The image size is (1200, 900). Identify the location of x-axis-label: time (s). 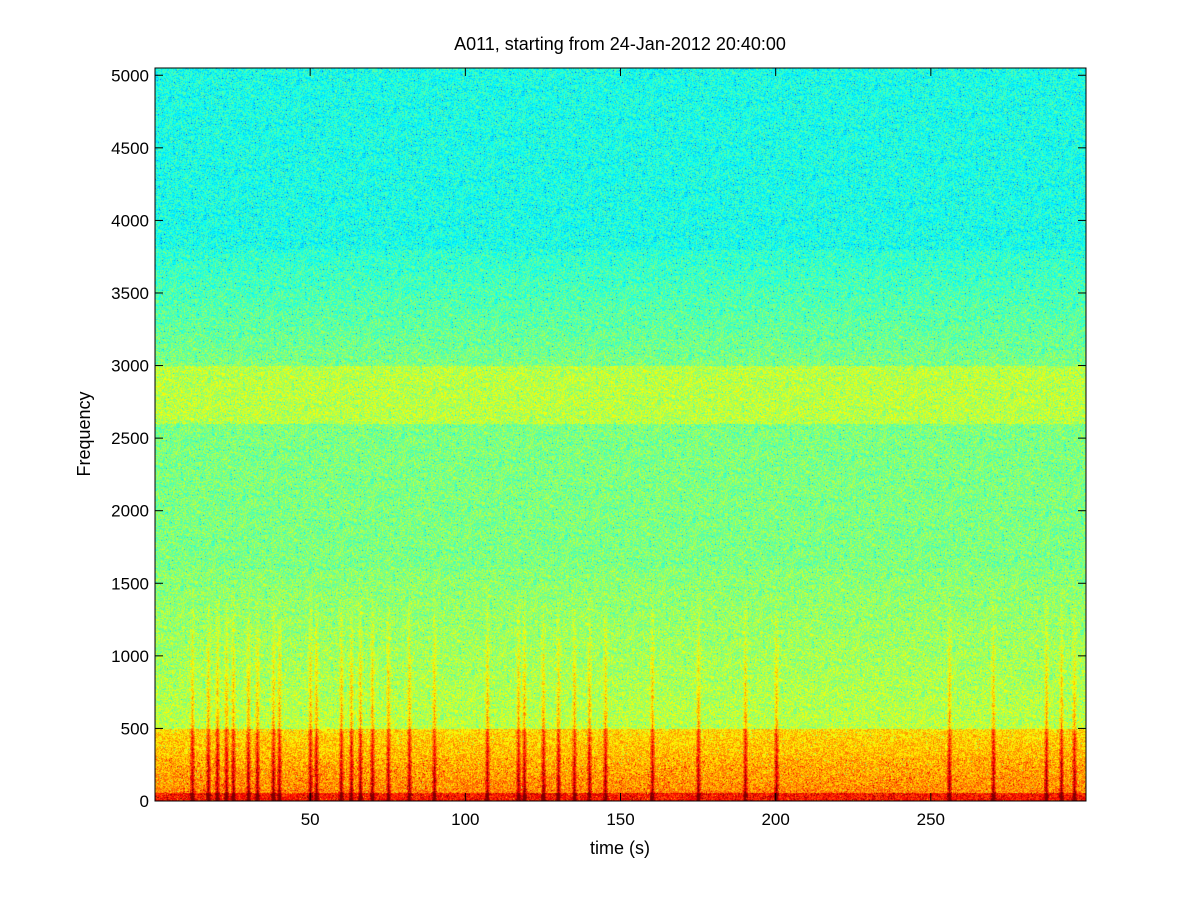
(620, 848).